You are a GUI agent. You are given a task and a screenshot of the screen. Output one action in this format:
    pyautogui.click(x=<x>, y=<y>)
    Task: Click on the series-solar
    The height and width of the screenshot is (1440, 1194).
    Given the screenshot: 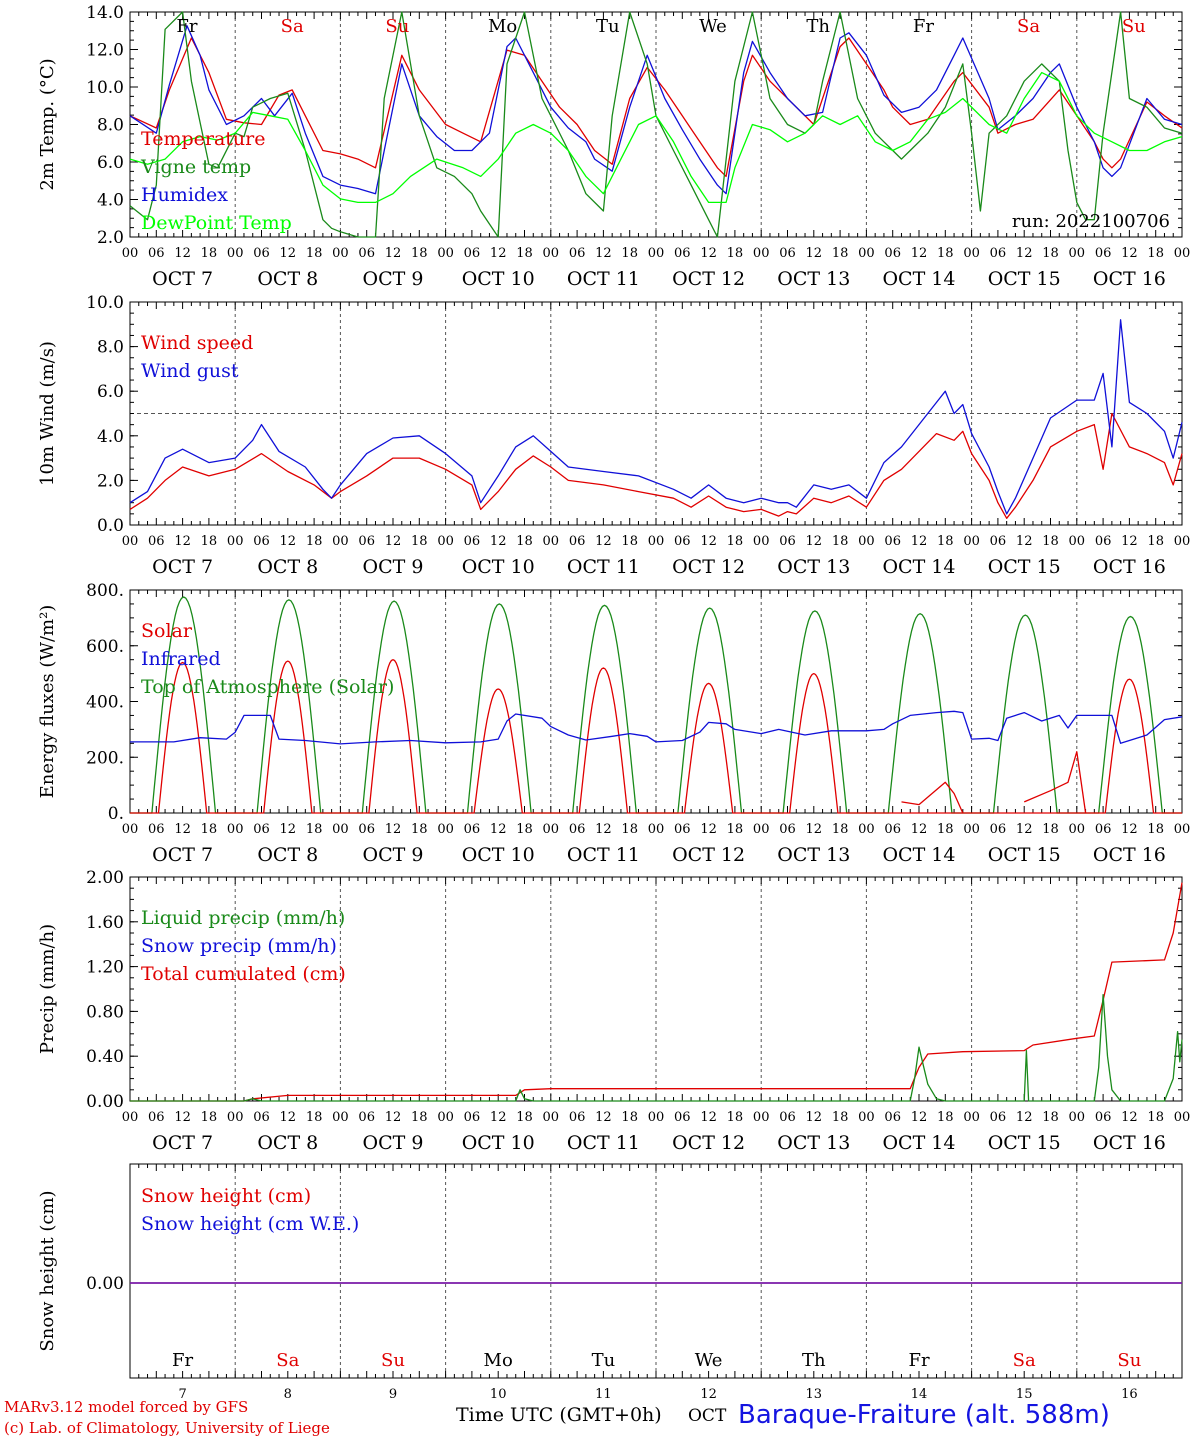 What is the action you would take?
    pyautogui.click(x=656, y=736)
    